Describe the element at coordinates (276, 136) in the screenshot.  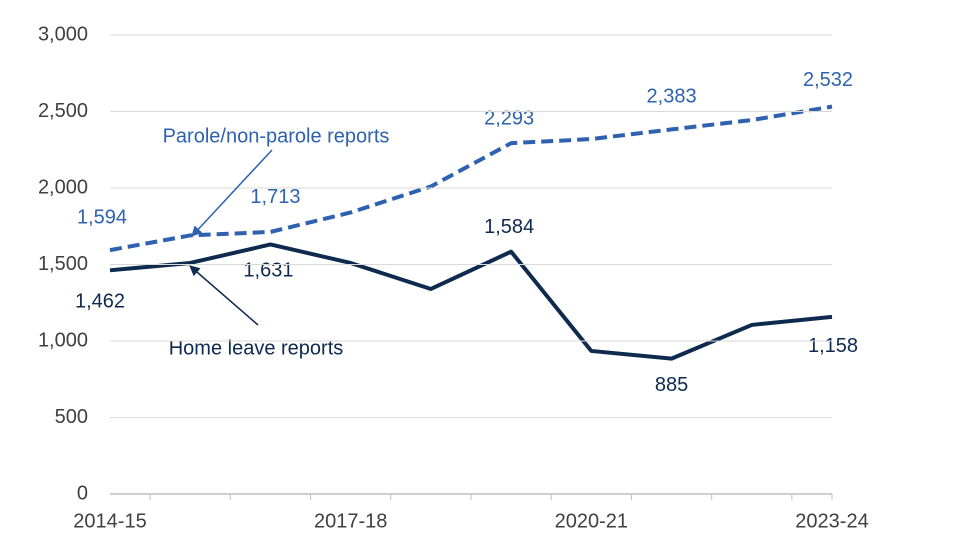
I see `series-annotation: Parole/non-parole reports` at that location.